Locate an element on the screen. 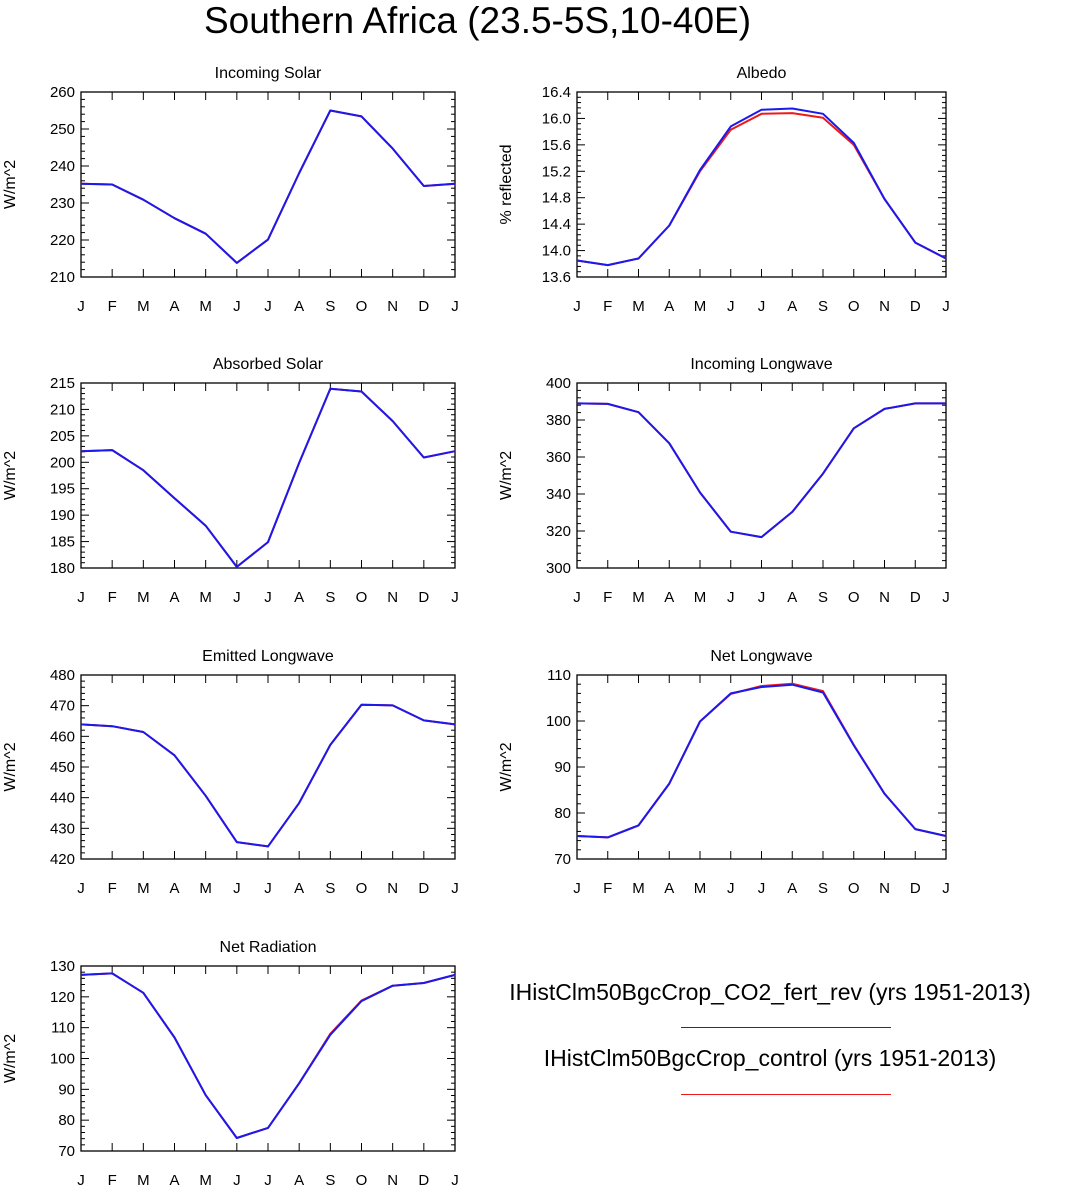 This screenshot has height=1187, width=1071. y-tick-label: 180 is located at coordinates (62, 568).